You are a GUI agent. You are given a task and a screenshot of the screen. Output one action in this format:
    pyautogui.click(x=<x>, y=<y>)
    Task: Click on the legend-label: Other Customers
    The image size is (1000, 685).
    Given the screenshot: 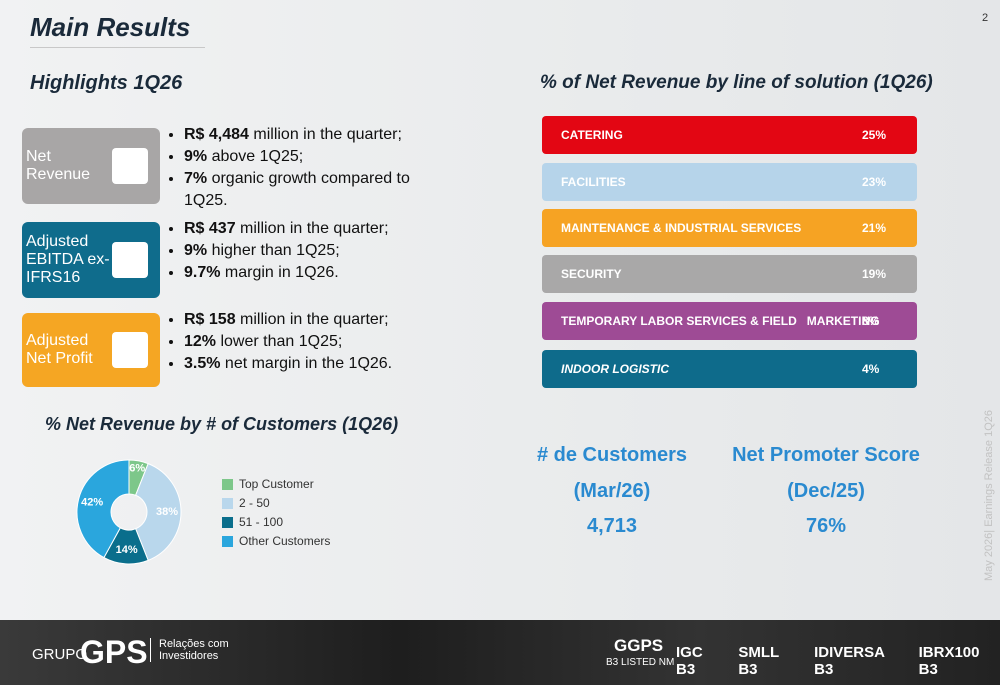 What is the action you would take?
    pyautogui.click(x=284, y=541)
    